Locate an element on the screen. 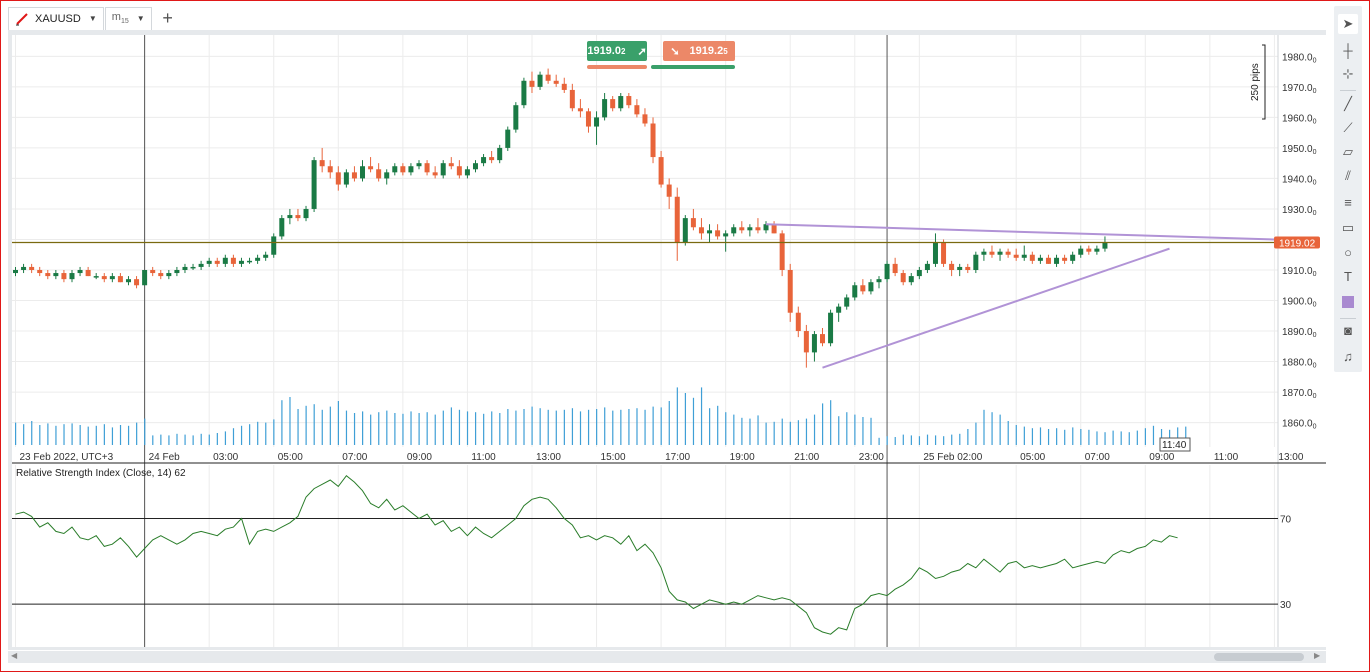  color-swatch-icon is located at coordinates (1348, 302).